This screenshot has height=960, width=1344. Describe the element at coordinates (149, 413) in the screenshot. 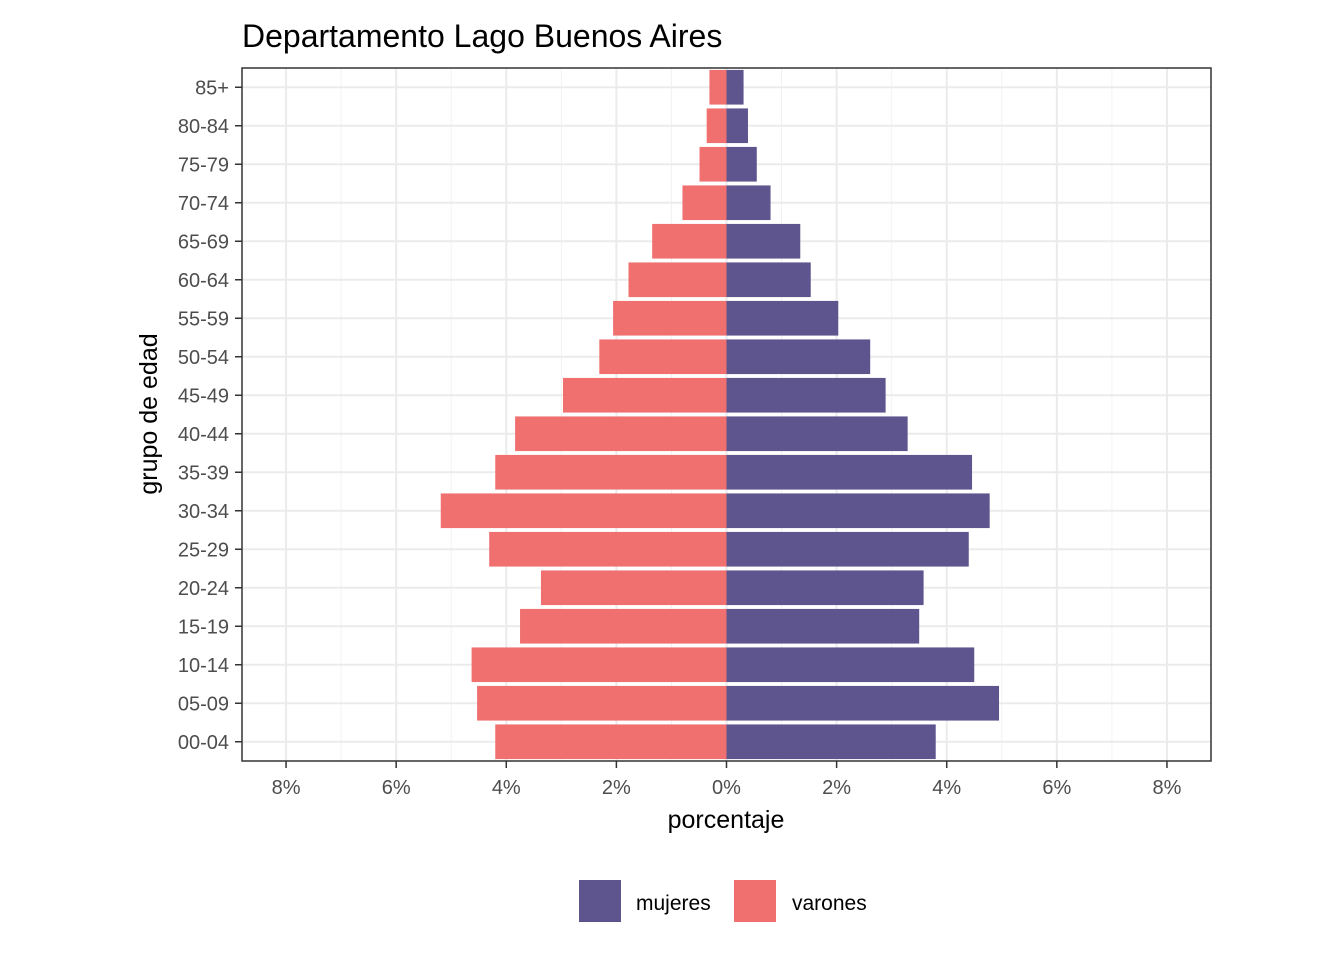

I see `y-axis-title: grupo de edad` at that location.